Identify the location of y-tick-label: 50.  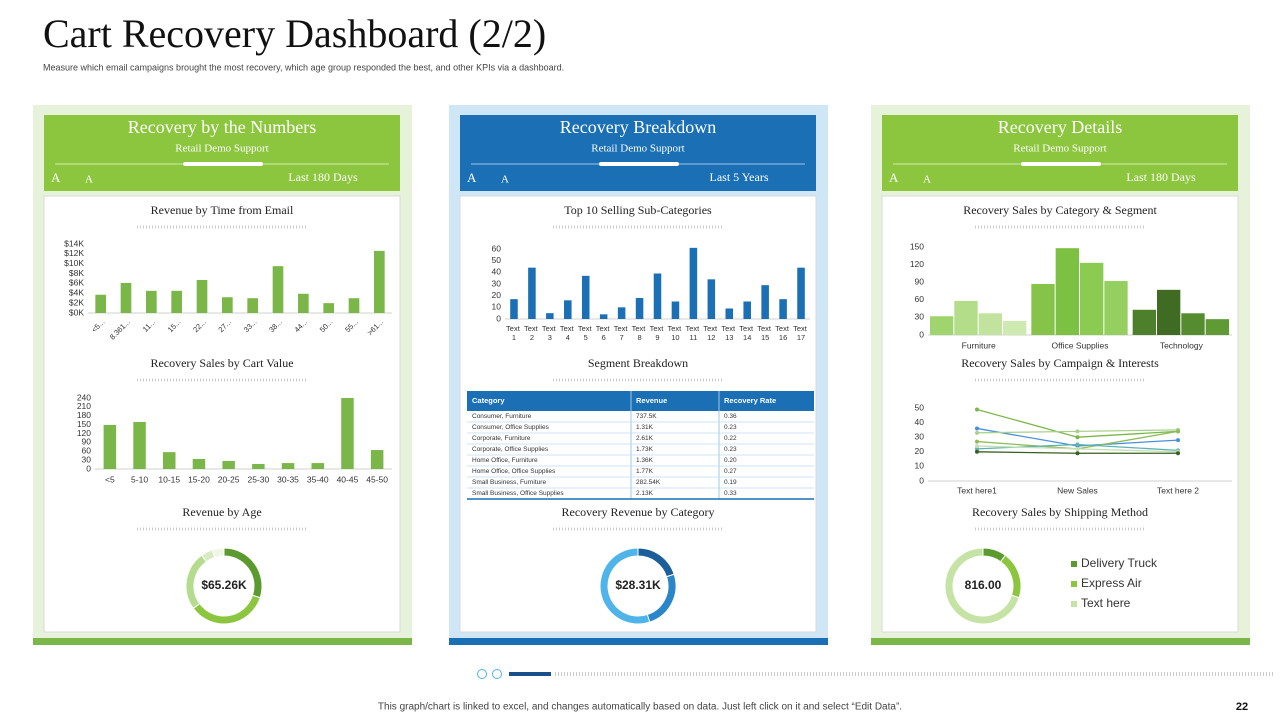
(920, 407).